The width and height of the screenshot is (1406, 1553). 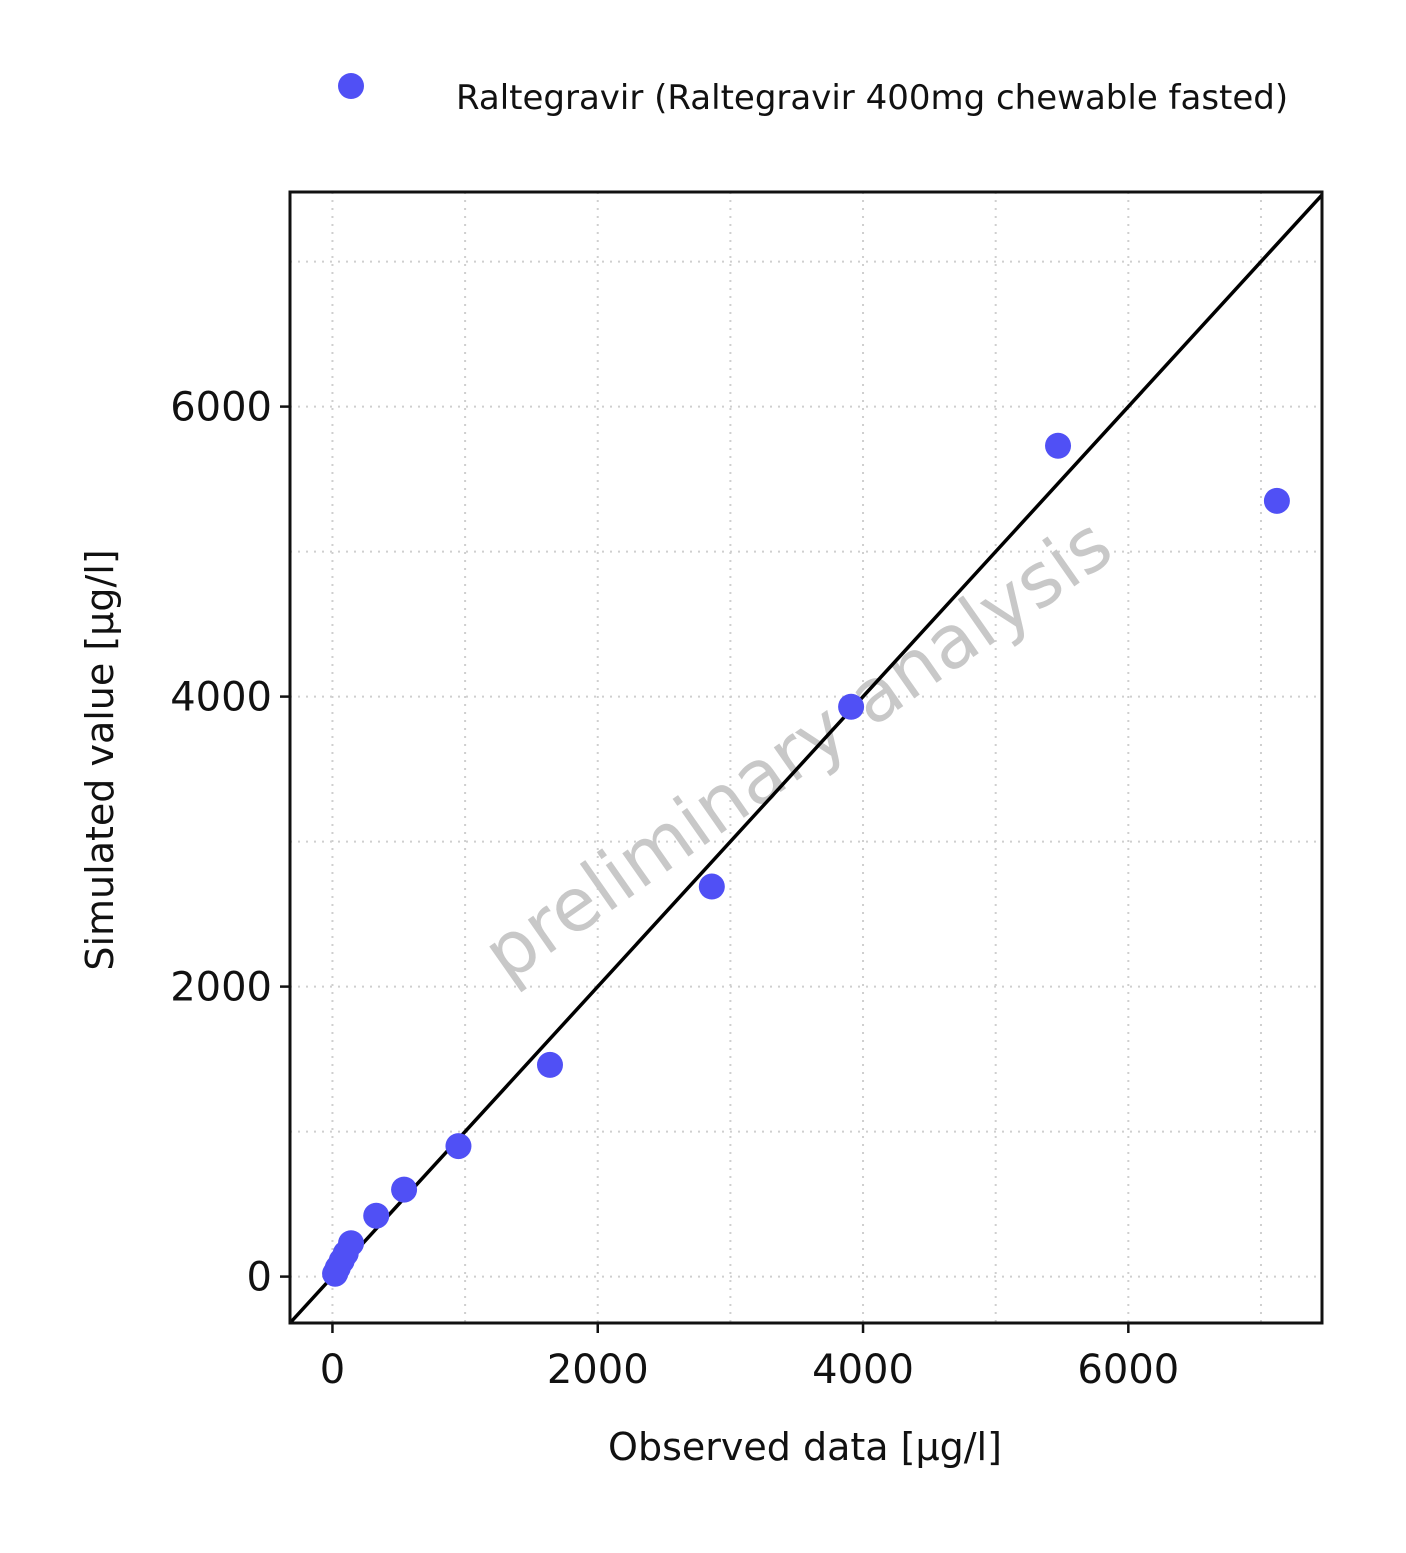 What do you see at coordinates (230, 843) in the screenshot?
I see `y-axis-ticks: 0 2000 4000 6000` at bounding box center [230, 843].